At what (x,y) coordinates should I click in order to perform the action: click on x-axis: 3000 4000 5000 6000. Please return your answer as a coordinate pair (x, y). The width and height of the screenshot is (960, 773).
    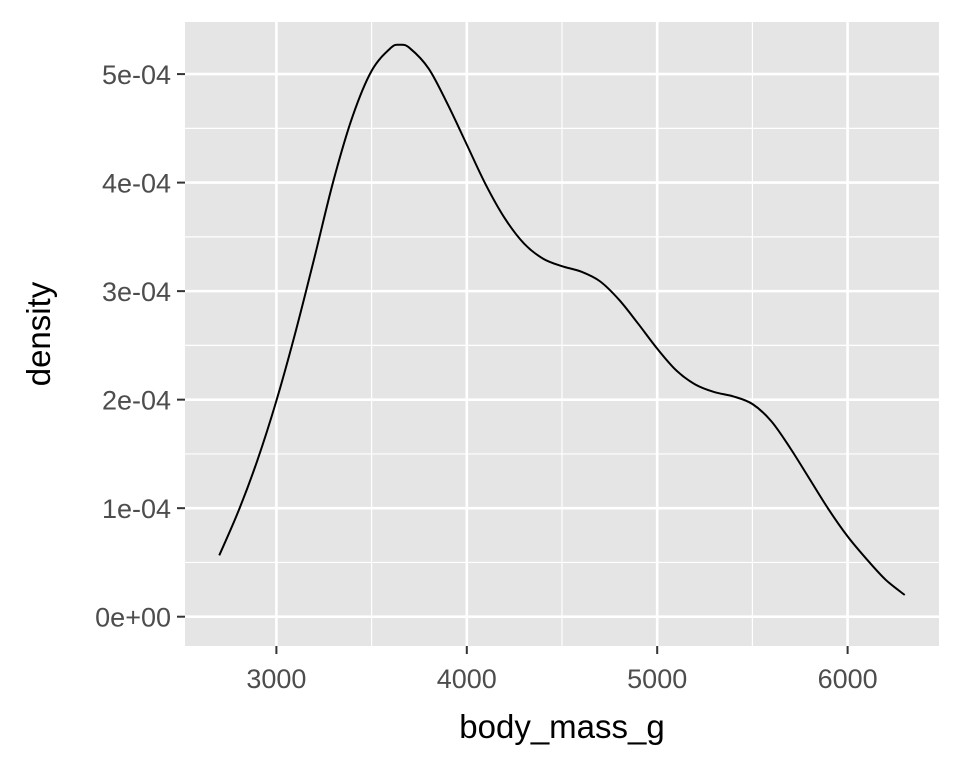
    Looking at the image, I should click on (562, 670).